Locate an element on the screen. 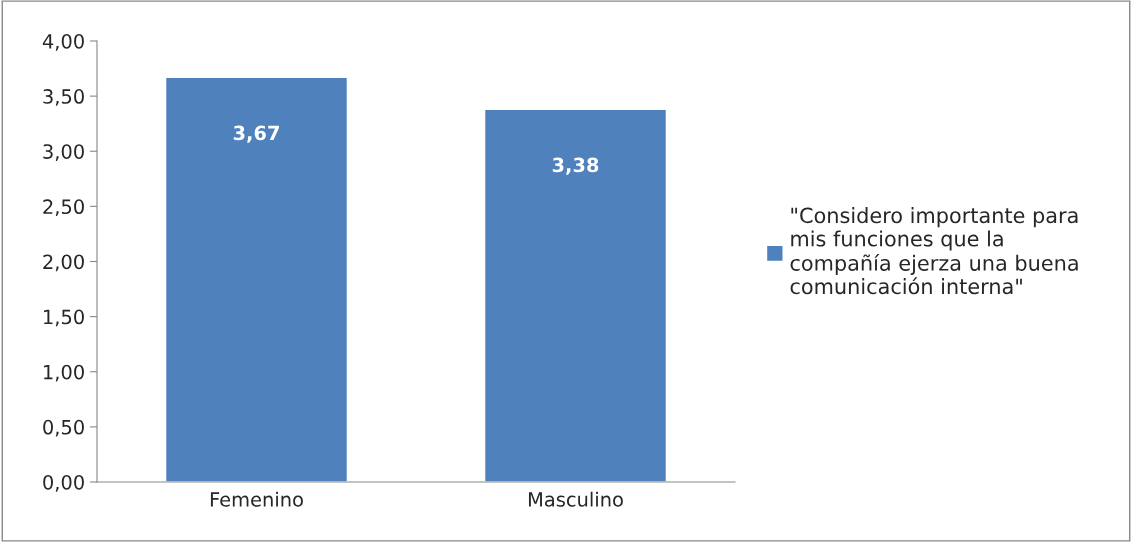  data-label: 3,67 is located at coordinates (256, 134).